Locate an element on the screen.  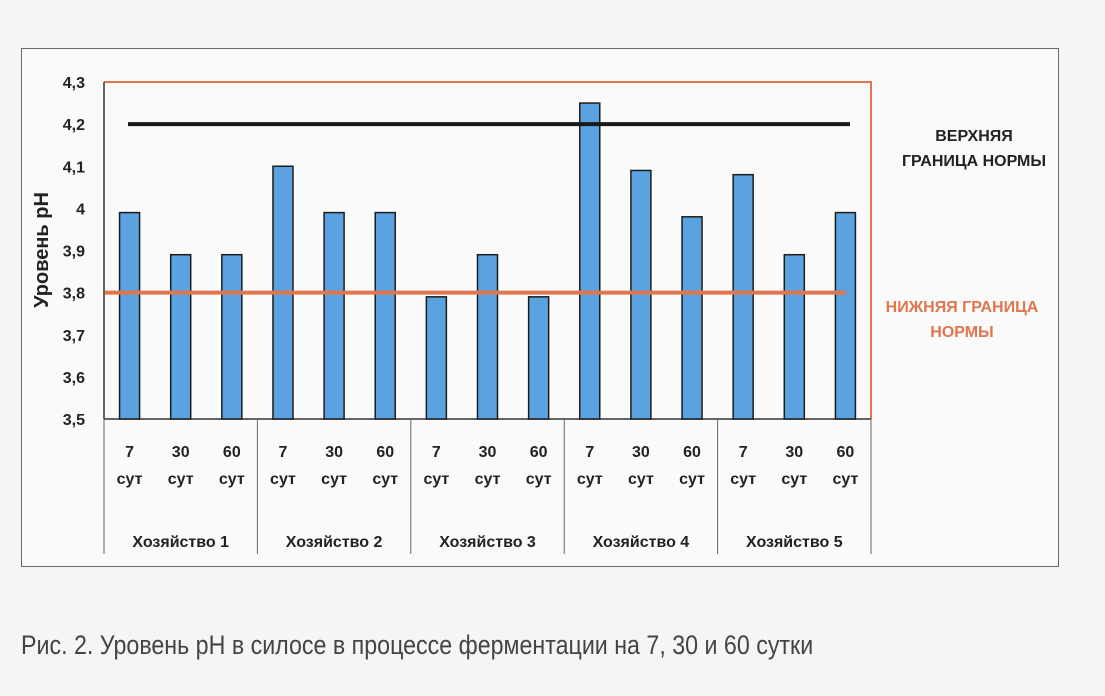
y-tick-label: 3,7 is located at coordinates (74, 336).